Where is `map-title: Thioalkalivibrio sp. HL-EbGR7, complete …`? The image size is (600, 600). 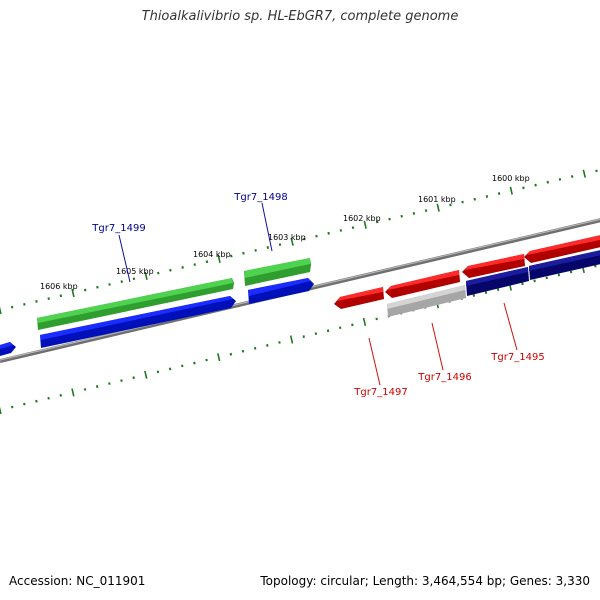
map-title: Thioalkalivibrio sp. HL-EbGR7, complete … is located at coordinates (300, 16).